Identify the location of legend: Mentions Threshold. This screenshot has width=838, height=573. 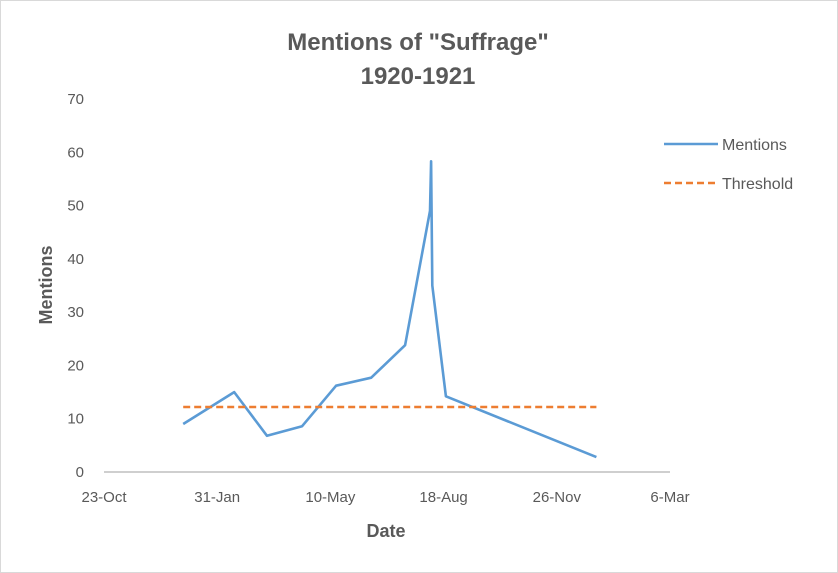
(728, 165).